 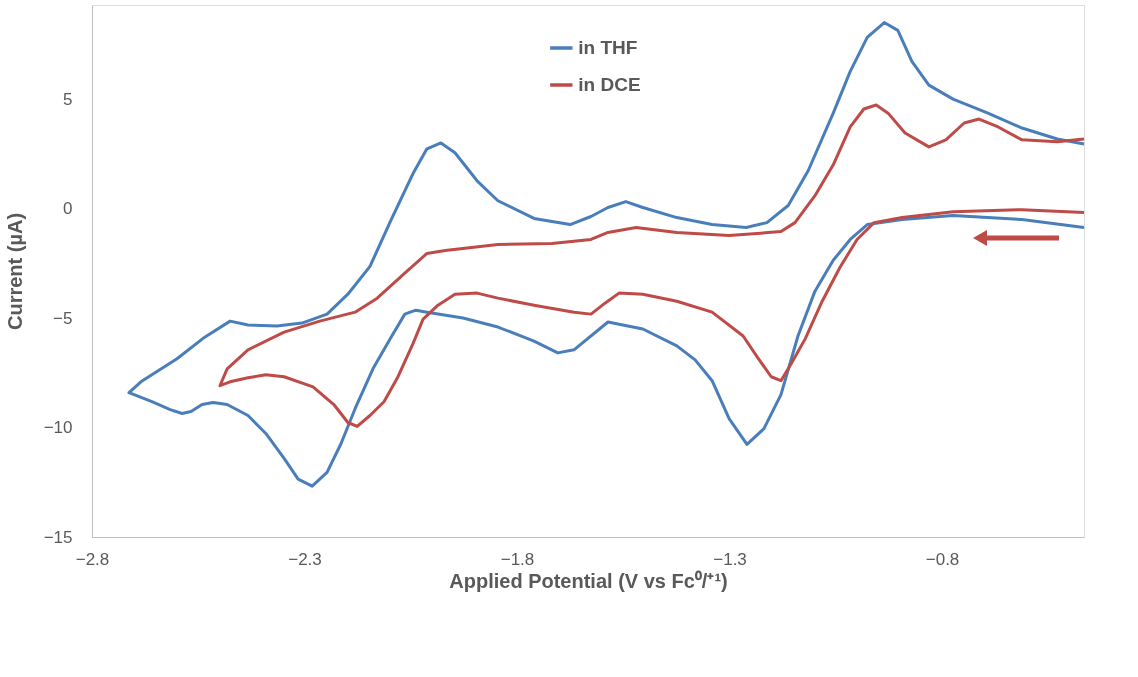 I want to click on y-tick-label: −15, so click(x=58, y=537).